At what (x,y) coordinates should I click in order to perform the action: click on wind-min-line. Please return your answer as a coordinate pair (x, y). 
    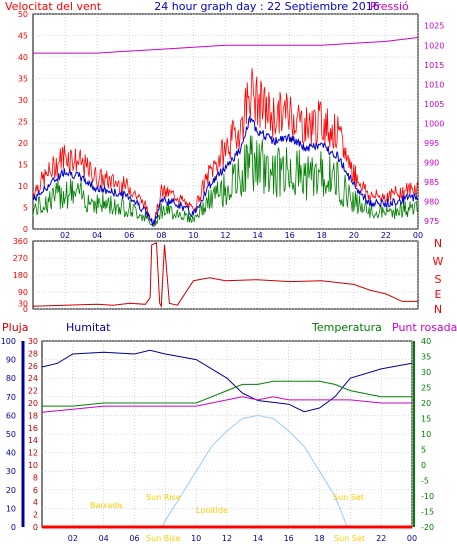
    Looking at the image, I should click on (225, 181).